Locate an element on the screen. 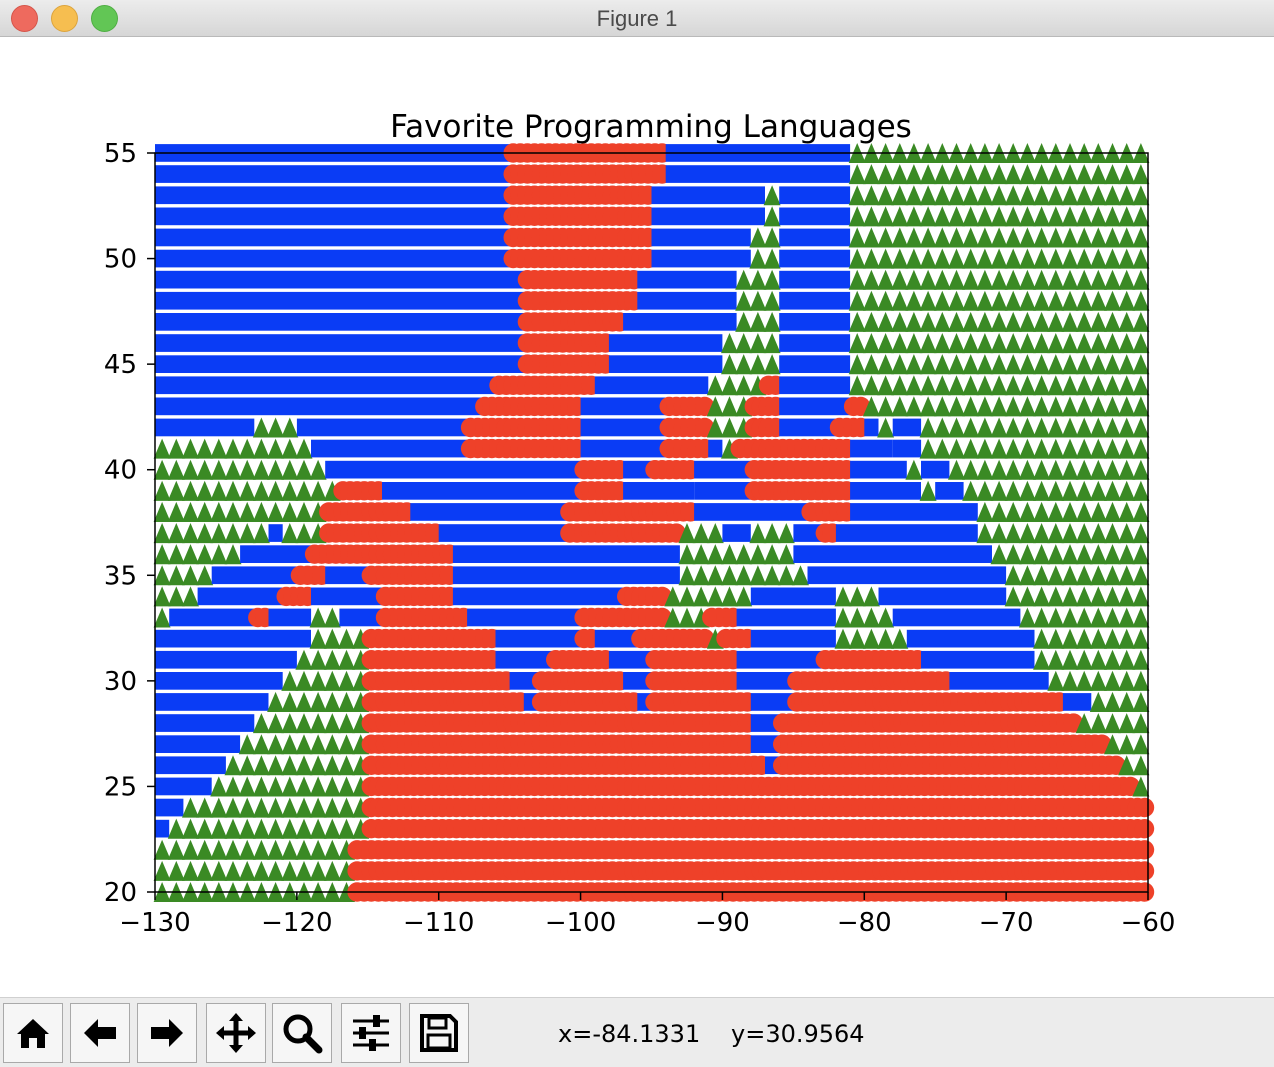 The image size is (1274, 1067). close-window-button is located at coordinates (24, 18).